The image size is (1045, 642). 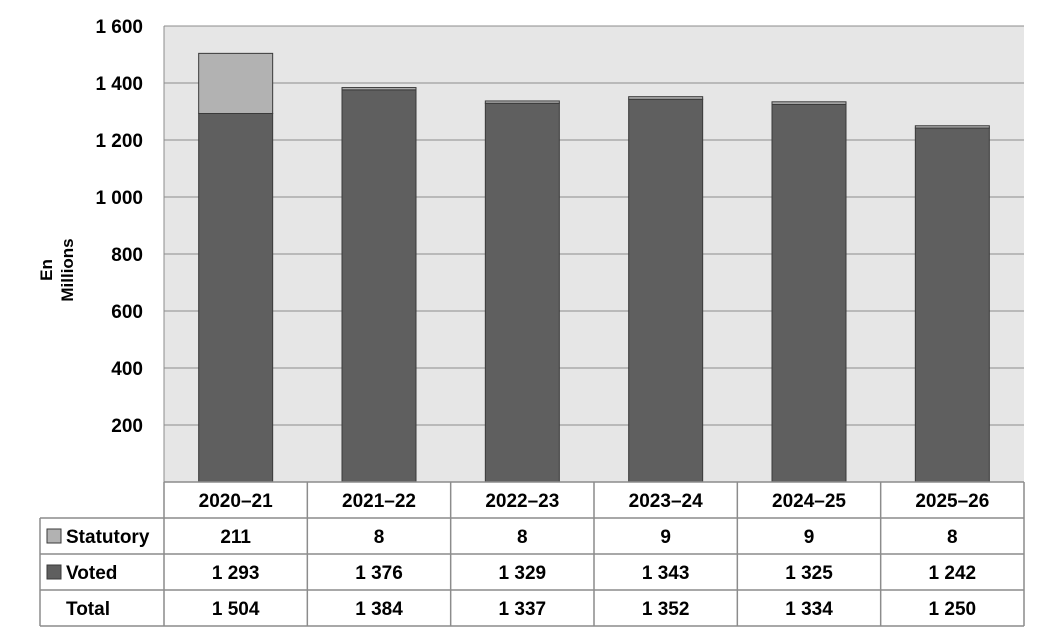 I want to click on y-tick-label: 1 600, so click(x=119, y=27).